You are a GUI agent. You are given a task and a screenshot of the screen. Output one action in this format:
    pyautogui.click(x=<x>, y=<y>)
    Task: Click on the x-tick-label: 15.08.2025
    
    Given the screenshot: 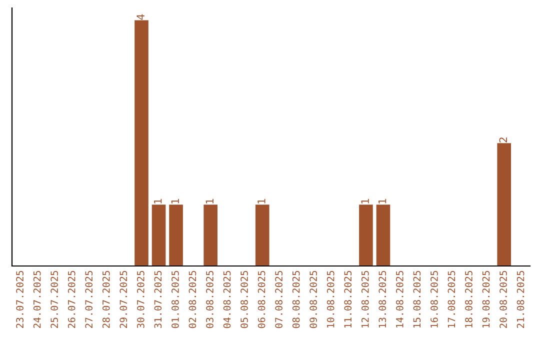 What is the action you would take?
    pyautogui.click(x=417, y=299)
    